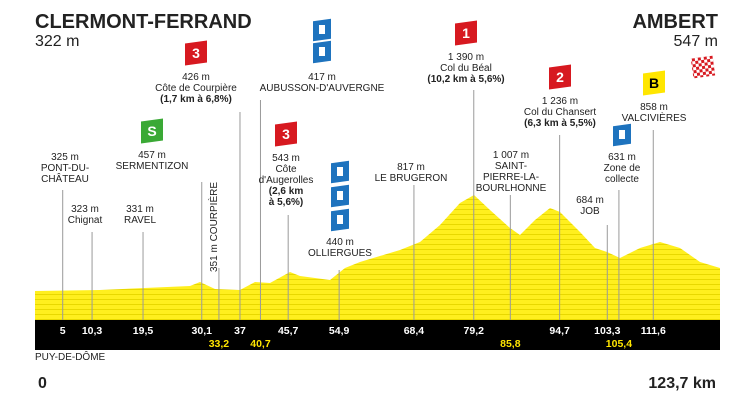 This screenshot has height=402, width=750. Describe the element at coordinates (511, 166) in the screenshot. I see `waypoint-text: SAINT-` at that location.